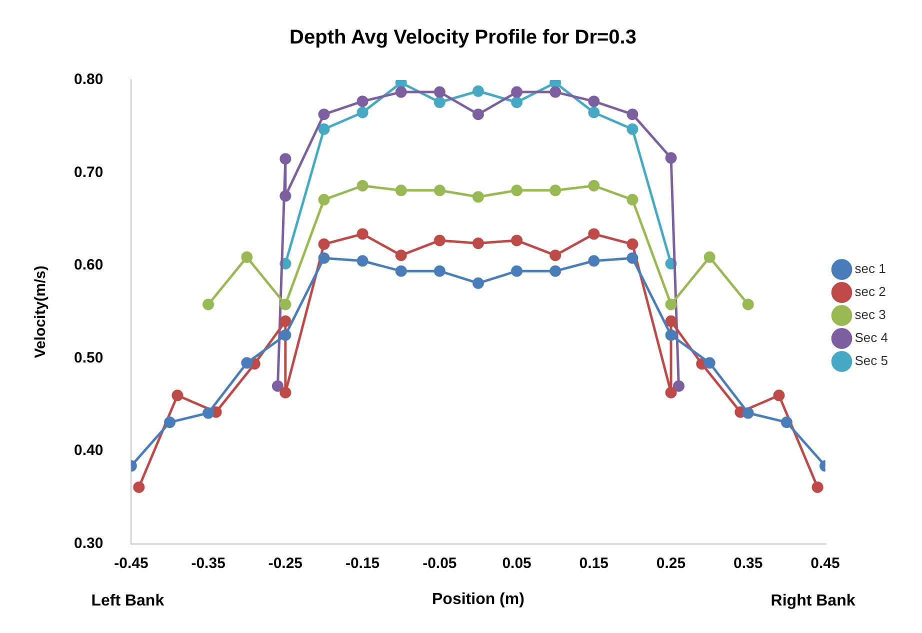 This screenshot has height=633, width=922. What do you see at coordinates (671, 563) in the screenshot?
I see `x-tick-label: 0.25` at bounding box center [671, 563].